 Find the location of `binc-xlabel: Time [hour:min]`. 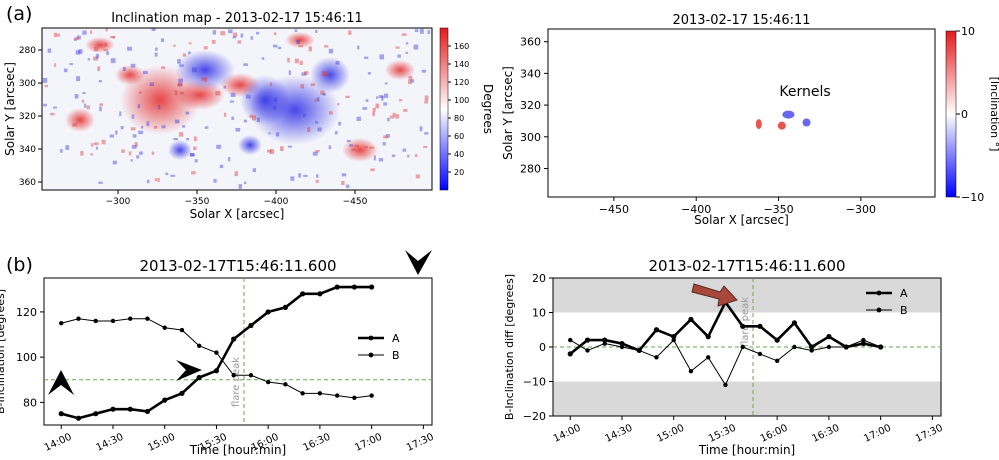

binc-xlabel: Time [hour:min] is located at coordinates (238, 450).